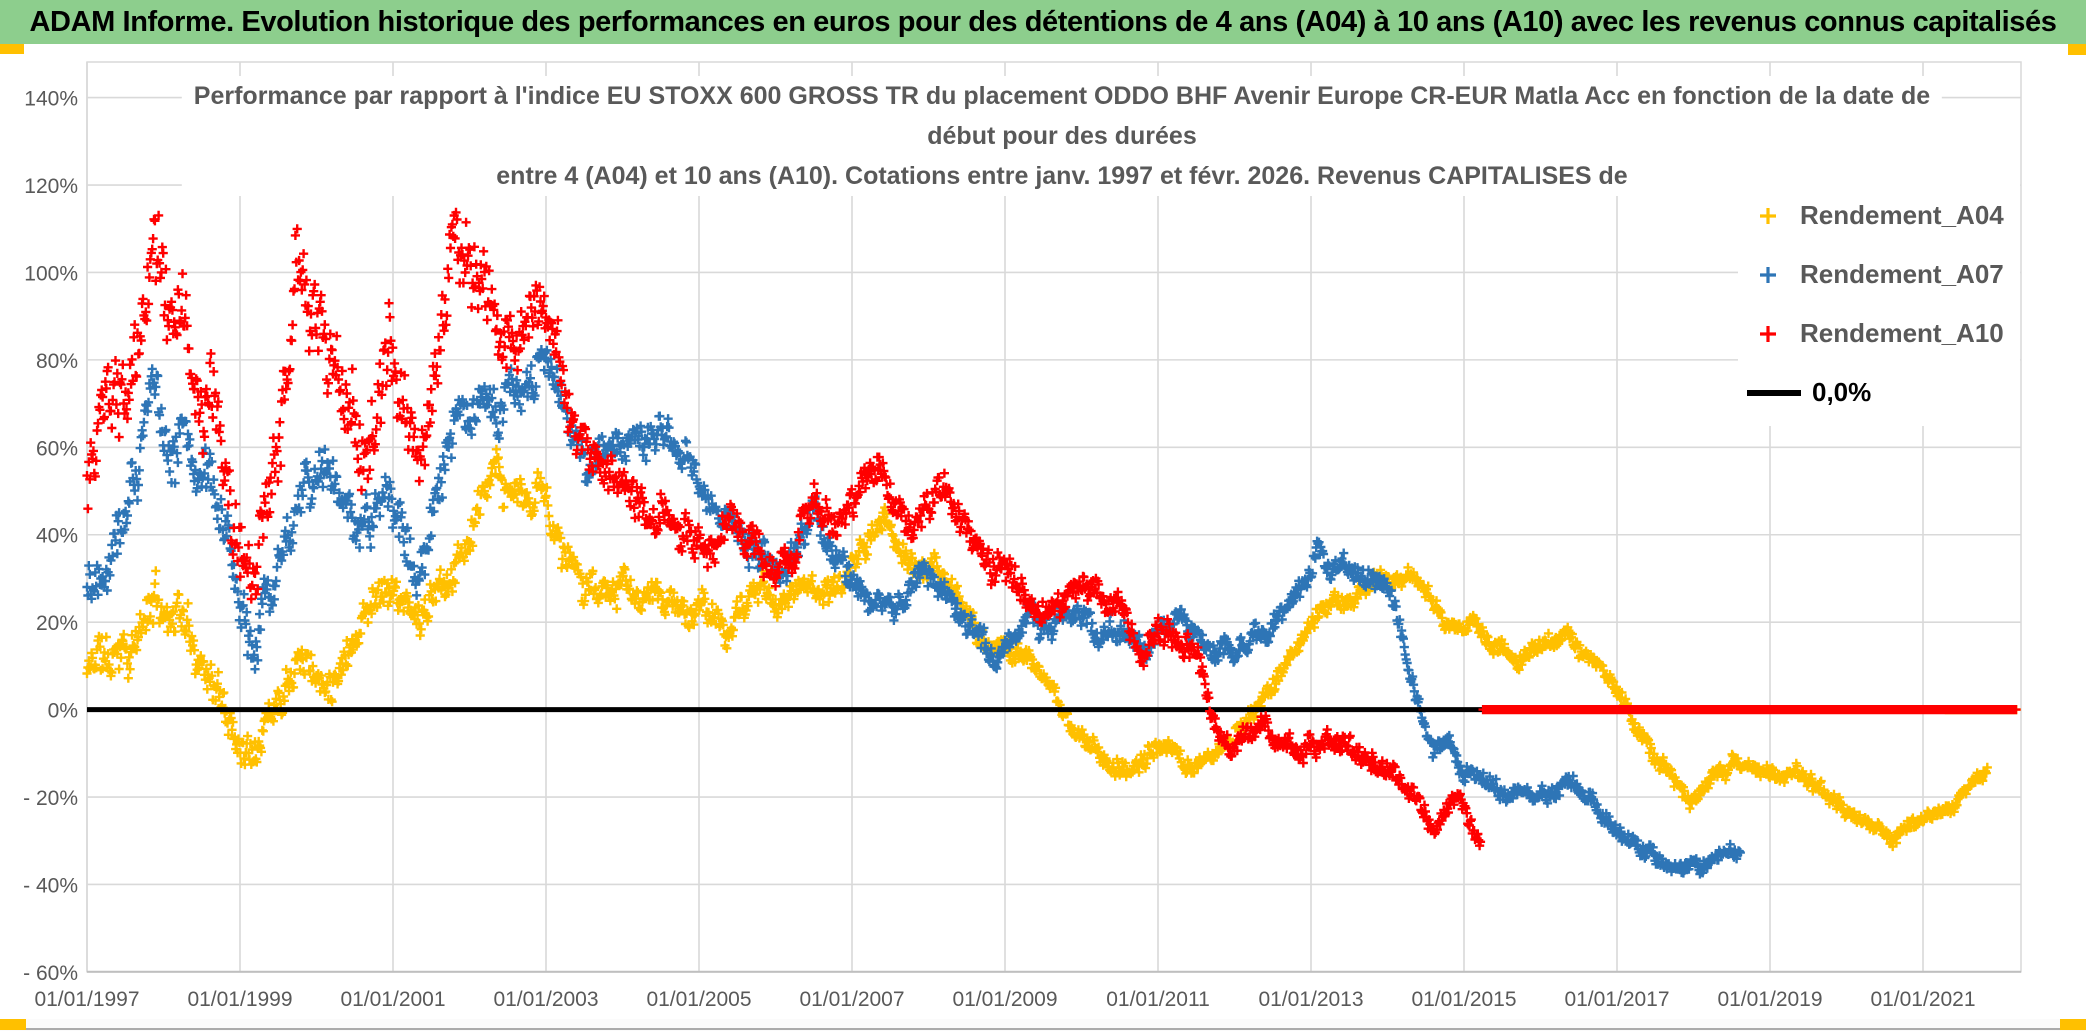 The width and height of the screenshot is (2086, 1031). Describe the element at coordinates (392, 999) in the screenshot. I see `x-tick-label: 01/01/2001` at that location.